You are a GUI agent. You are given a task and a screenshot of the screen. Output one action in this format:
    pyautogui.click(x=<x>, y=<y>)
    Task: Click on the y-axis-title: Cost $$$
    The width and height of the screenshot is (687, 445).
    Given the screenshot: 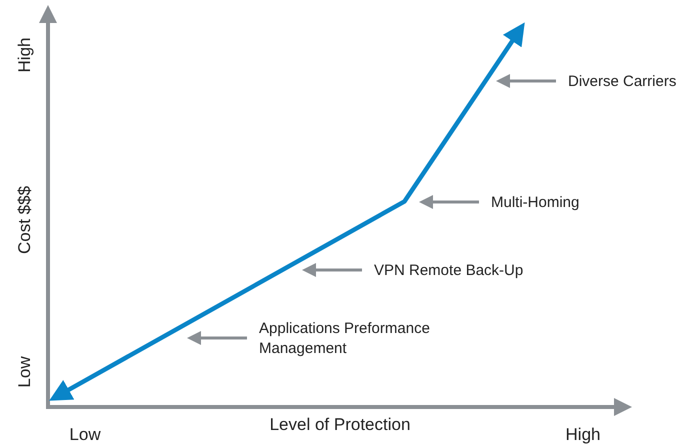 What is the action you would take?
    pyautogui.click(x=24, y=219)
    